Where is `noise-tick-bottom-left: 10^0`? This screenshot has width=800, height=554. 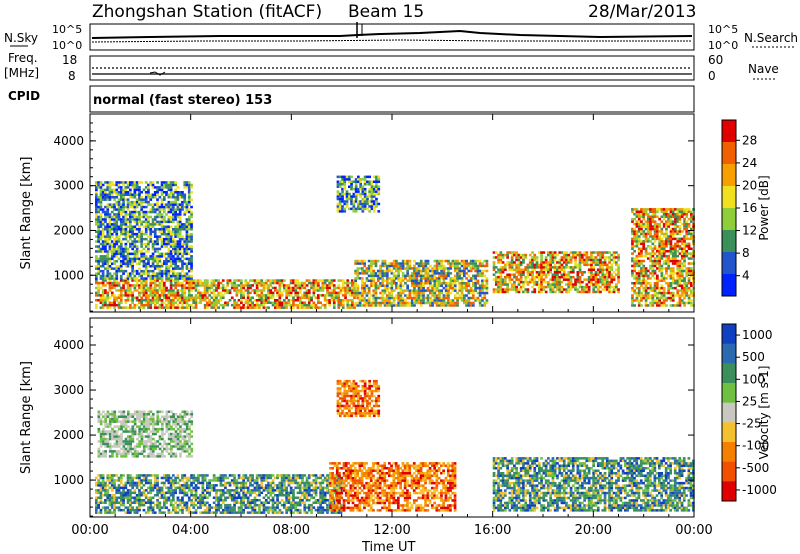 noise-tick-bottom-left: 10^0 is located at coordinates (67, 45).